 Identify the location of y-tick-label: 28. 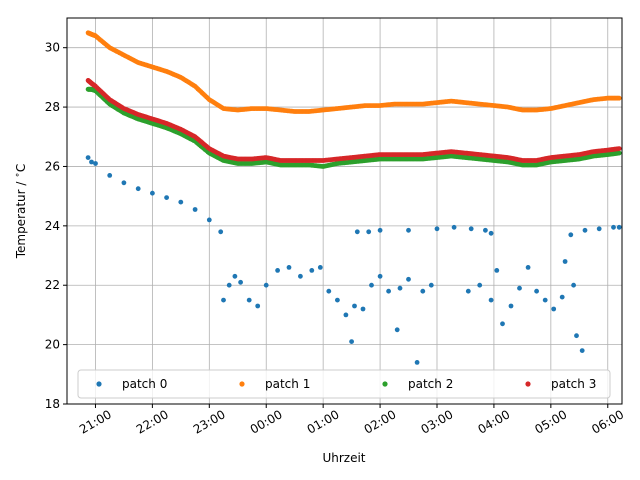
(52, 107).